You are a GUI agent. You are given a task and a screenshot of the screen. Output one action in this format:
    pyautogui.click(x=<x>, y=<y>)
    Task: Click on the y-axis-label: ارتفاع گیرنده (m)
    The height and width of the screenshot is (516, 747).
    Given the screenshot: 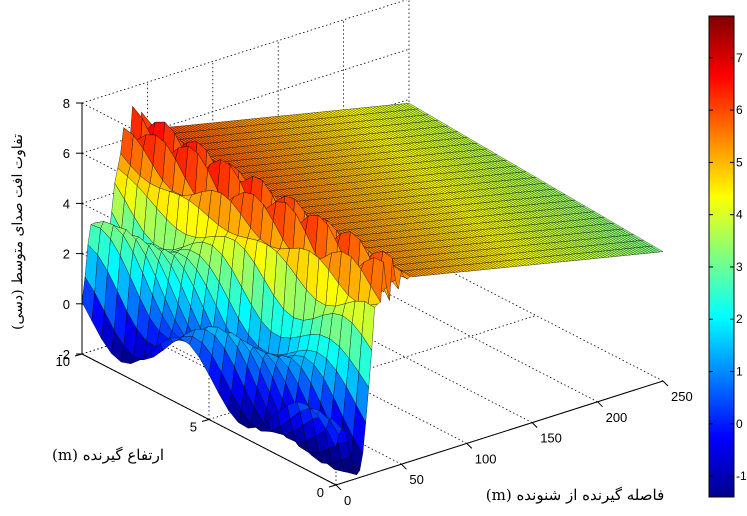 What is the action you would take?
    pyautogui.click(x=108, y=455)
    